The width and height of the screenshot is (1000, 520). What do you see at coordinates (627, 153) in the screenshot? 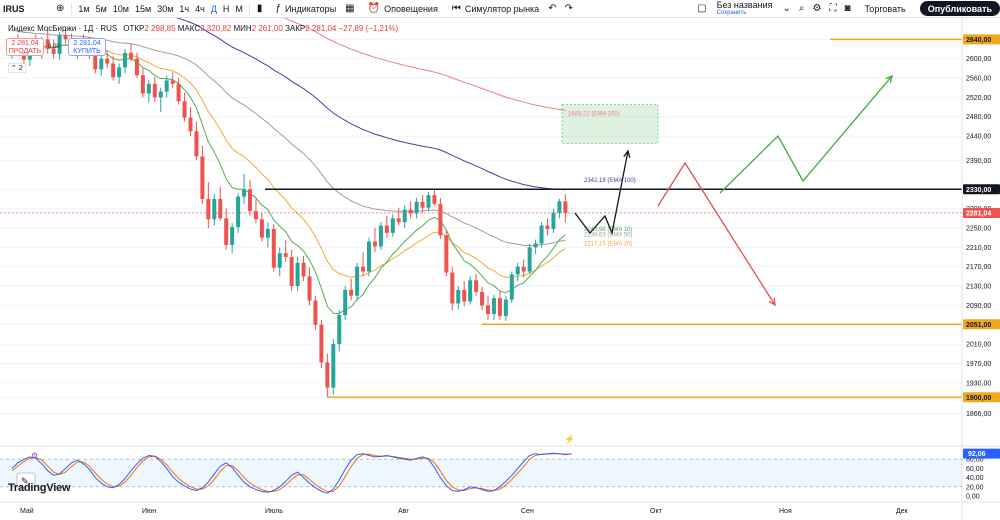
I see `scenario-arrow-black-head` at bounding box center [627, 153].